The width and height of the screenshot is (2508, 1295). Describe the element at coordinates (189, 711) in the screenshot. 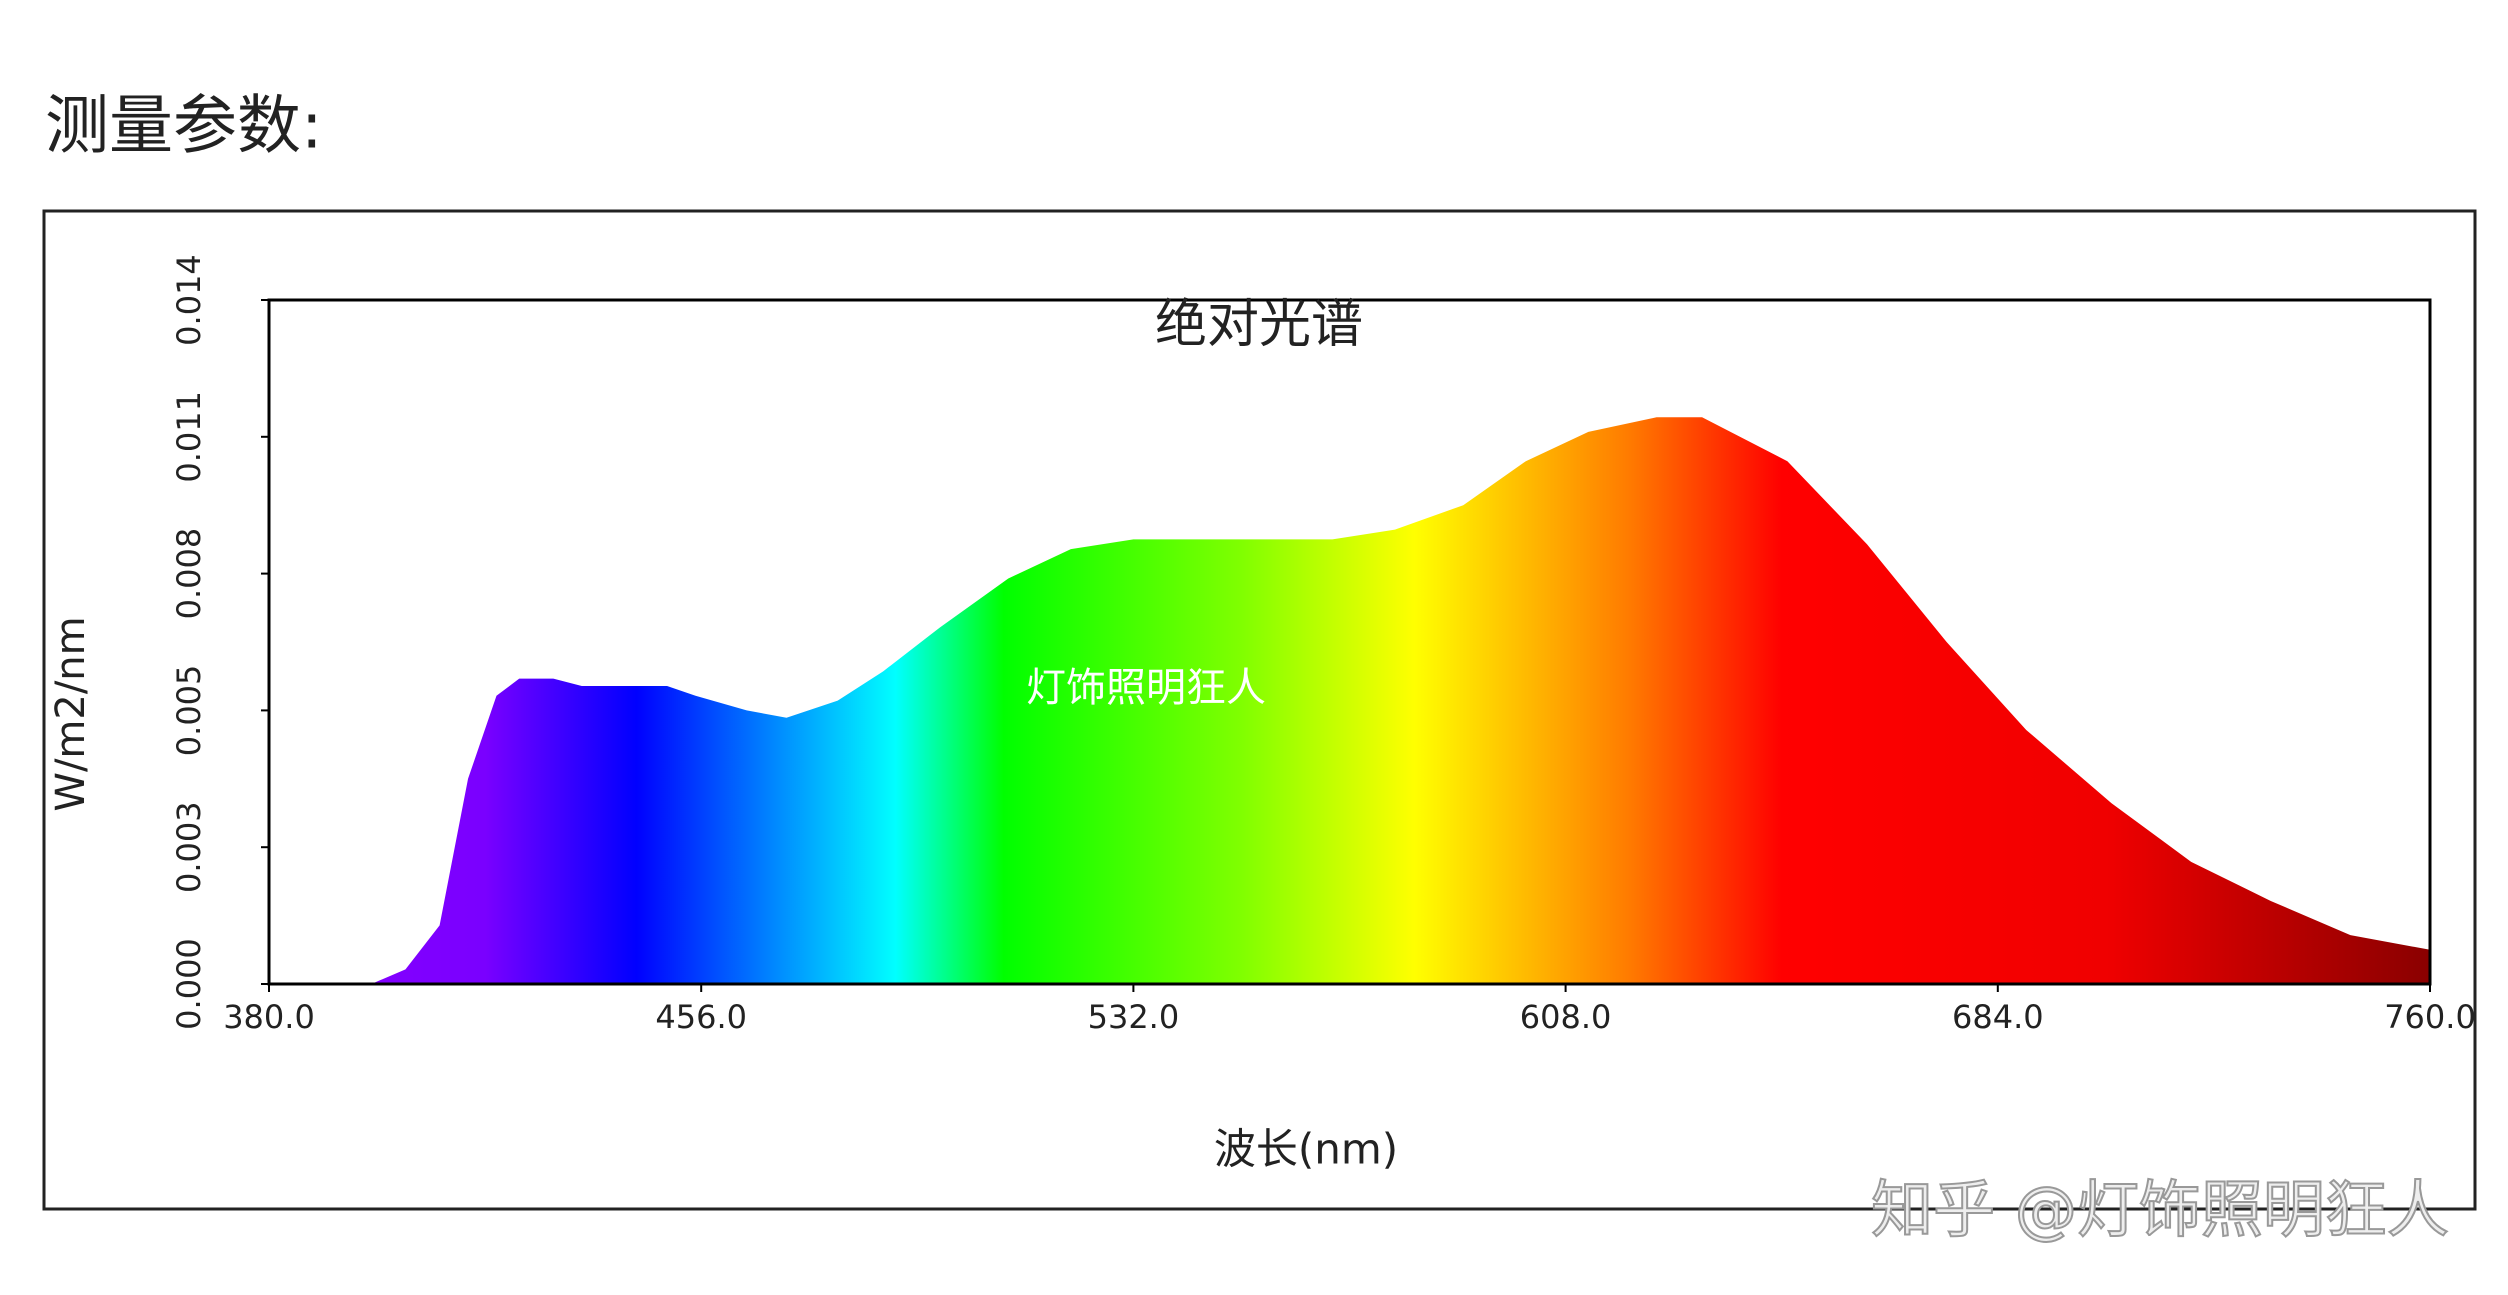

I see `y-tick-label: 0.005` at that location.